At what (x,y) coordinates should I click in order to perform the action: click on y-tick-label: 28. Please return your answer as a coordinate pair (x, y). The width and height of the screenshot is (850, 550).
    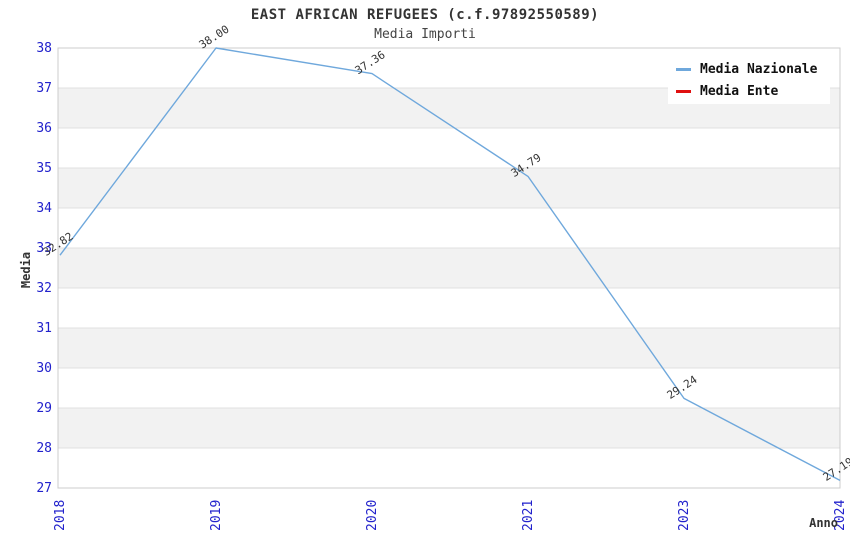
    Looking at the image, I should click on (44, 448).